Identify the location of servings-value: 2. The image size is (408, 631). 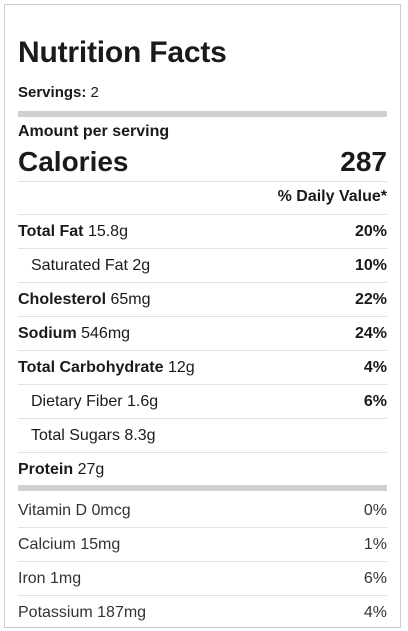
(94, 92).